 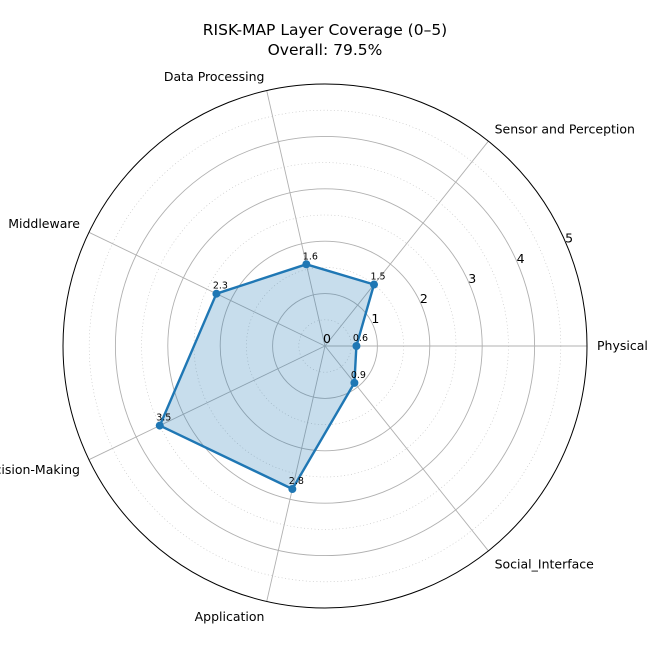 I want to click on data-label: 2.8, so click(x=296, y=481).